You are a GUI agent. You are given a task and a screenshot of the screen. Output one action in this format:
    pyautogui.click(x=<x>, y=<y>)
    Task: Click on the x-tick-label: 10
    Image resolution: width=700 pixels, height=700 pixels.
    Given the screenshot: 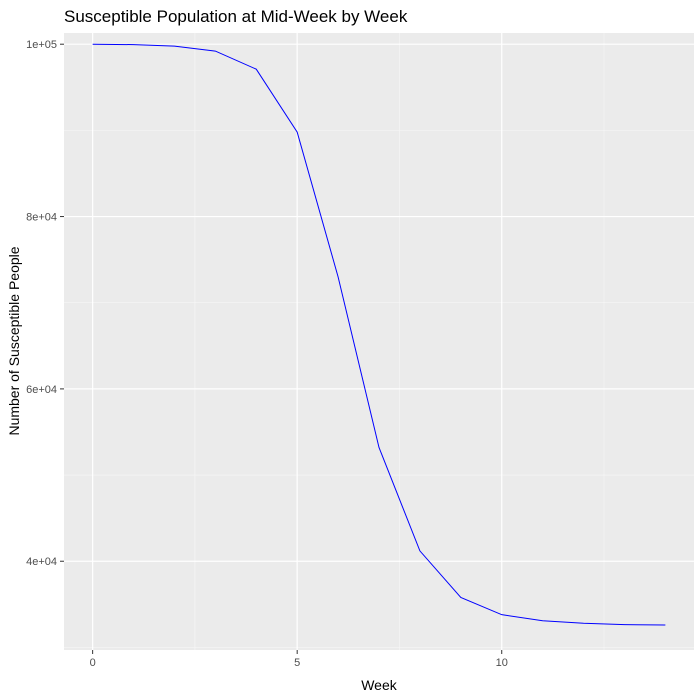 What is the action you would take?
    pyautogui.click(x=502, y=663)
    